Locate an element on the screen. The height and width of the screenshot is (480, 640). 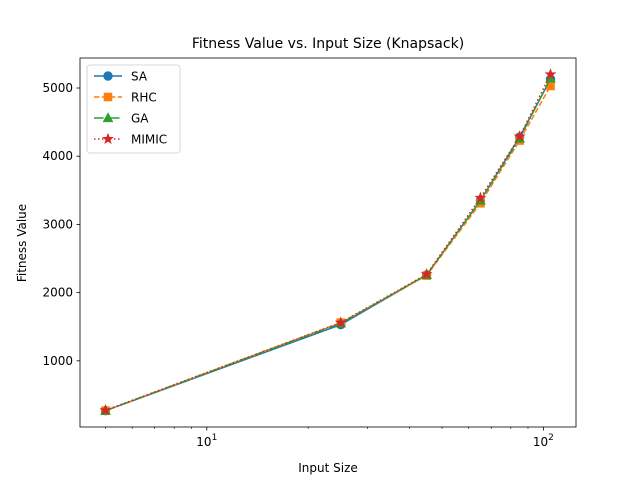
y-axis-label: Fitness Value is located at coordinates (22, 243).